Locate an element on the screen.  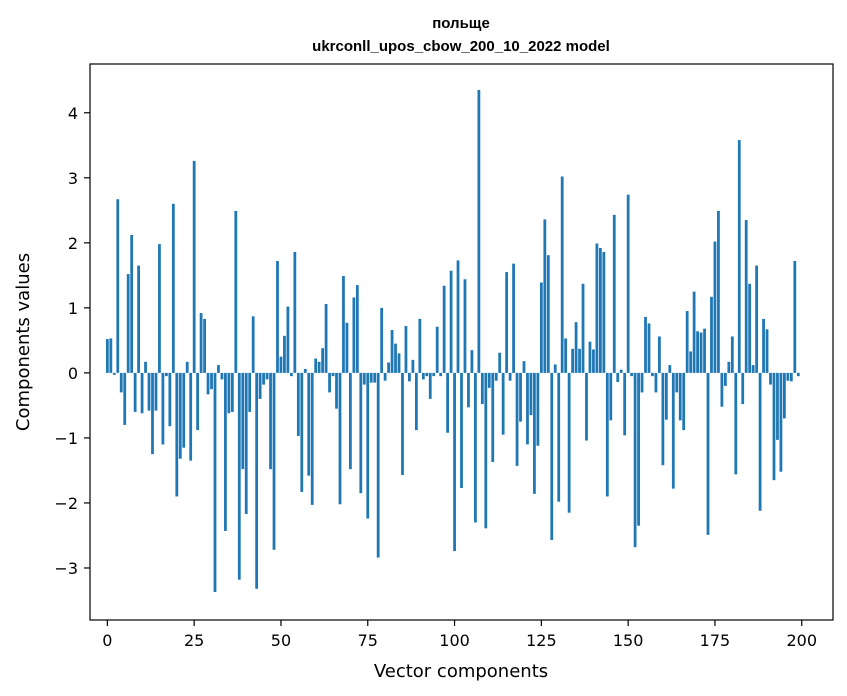
x-tick-label: 50 is located at coordinates (281, 640).